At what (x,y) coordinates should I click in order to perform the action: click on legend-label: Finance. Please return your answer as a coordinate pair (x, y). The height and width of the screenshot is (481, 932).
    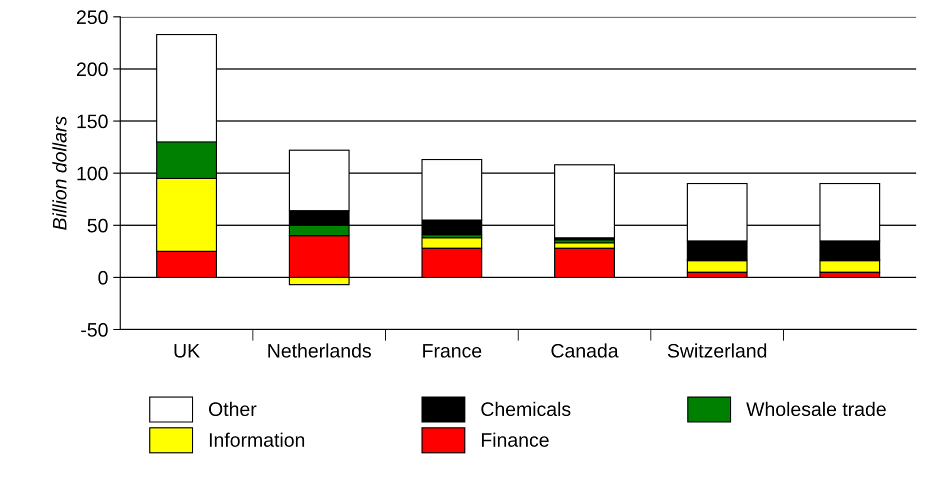
    Looking at the image, I should click on (515, 439).